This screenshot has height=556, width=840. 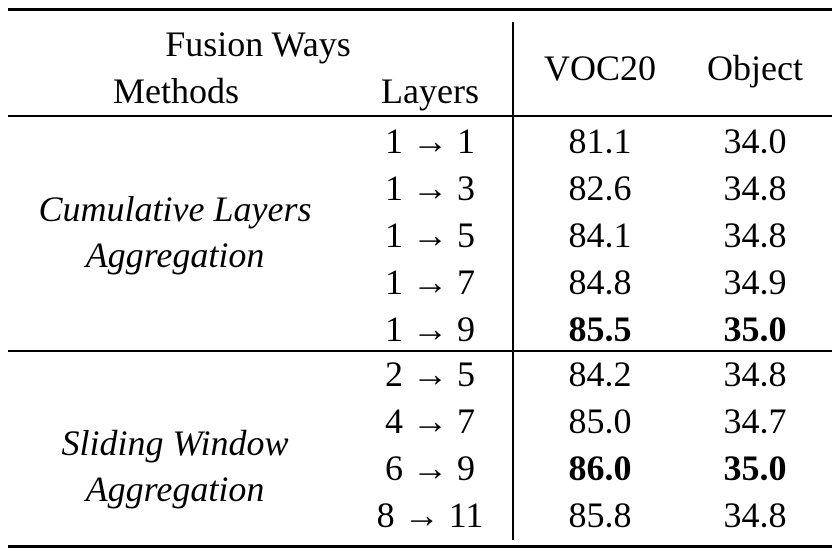 I want to click on layers-cell: 2 → 5, so click(x=430, y=374).